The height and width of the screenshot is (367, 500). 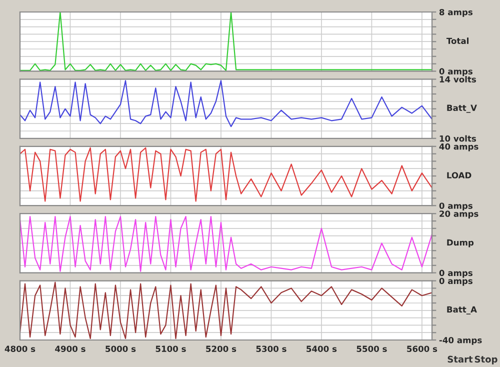 What do you see at coordinates (221, 349) in the screenshot?
I see `x-tick-label: 5200 s` at bounding box center [221, 349].